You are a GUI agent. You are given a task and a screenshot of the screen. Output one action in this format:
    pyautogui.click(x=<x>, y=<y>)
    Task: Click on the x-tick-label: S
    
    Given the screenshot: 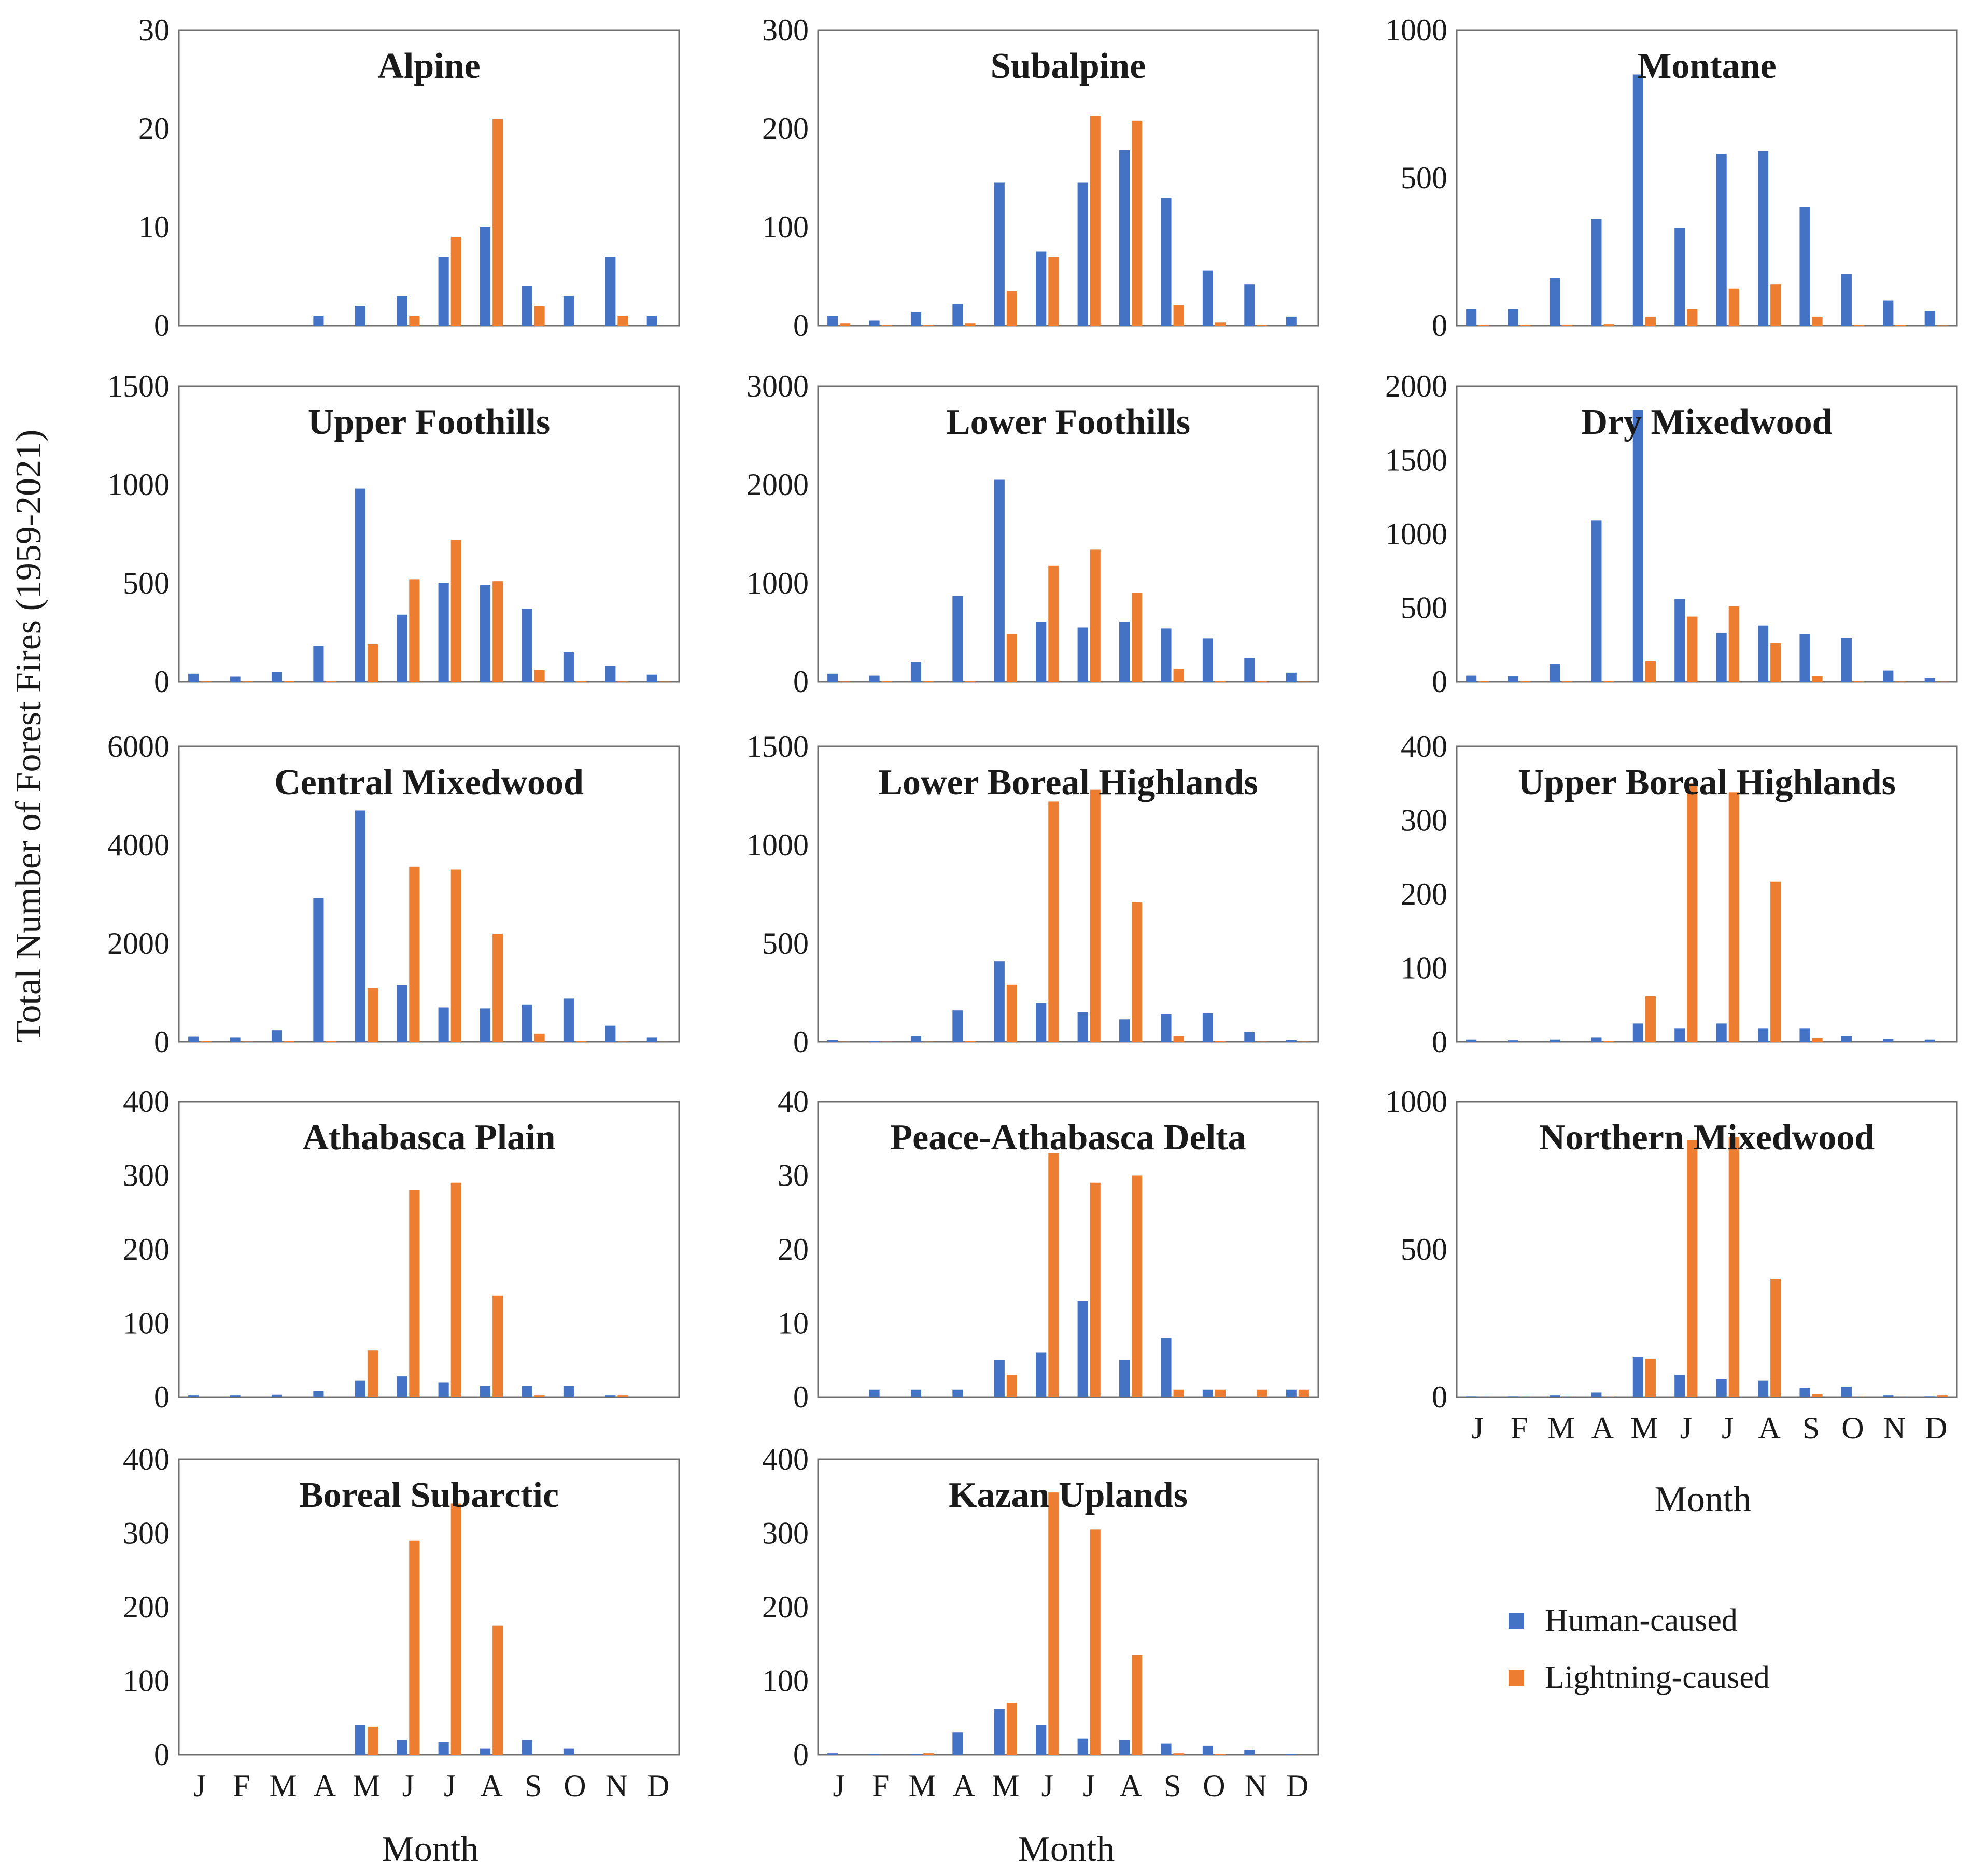 What is the action you would take?
    pyautogui.click(x=1811, y=1428)
    